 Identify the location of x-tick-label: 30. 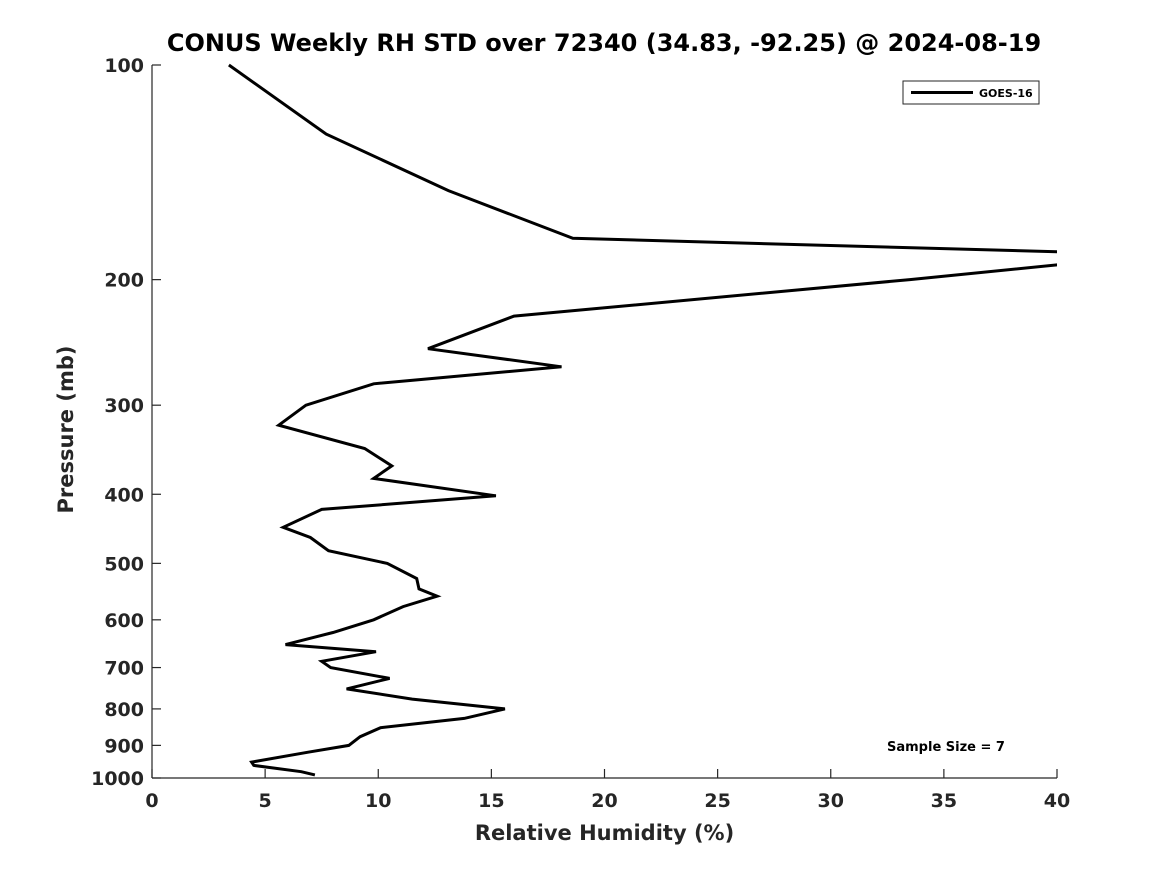
(831, 801).